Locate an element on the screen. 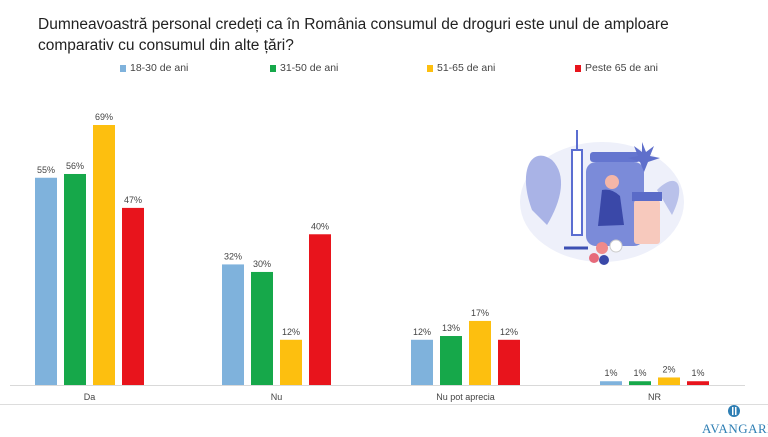  cannabis-leaf-icon is located at coordinates (644, 157).